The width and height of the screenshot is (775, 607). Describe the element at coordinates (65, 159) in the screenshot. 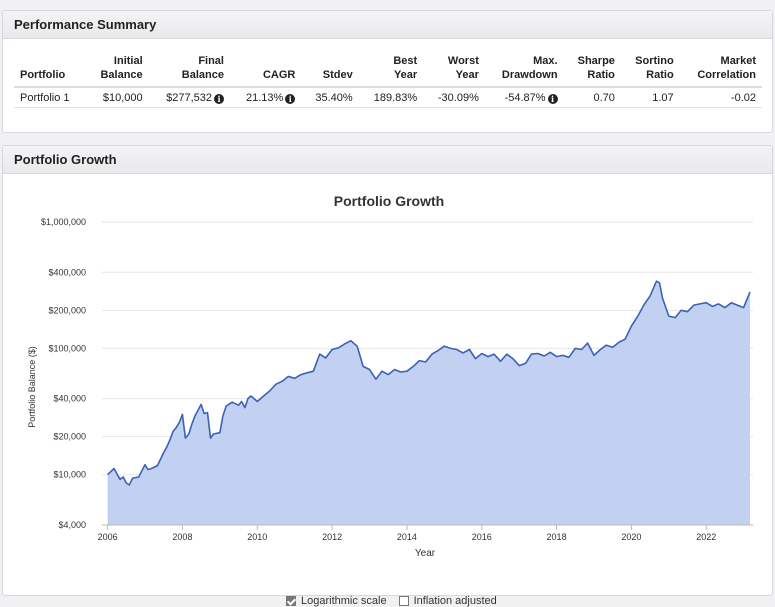

I see `portfolio-growth-title: Portfolio Growth` at that location.